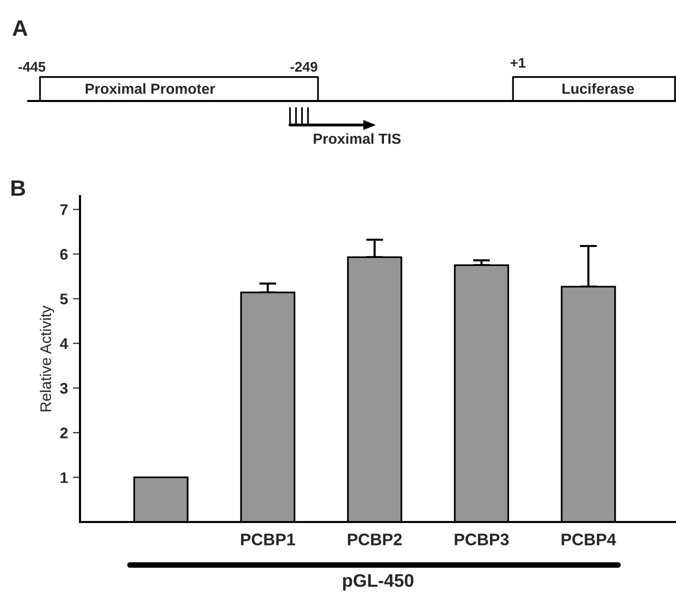  What do you see at coordinates (18, 188) in the screenshot?
I see `text: B` at bounding box center [18, 188].